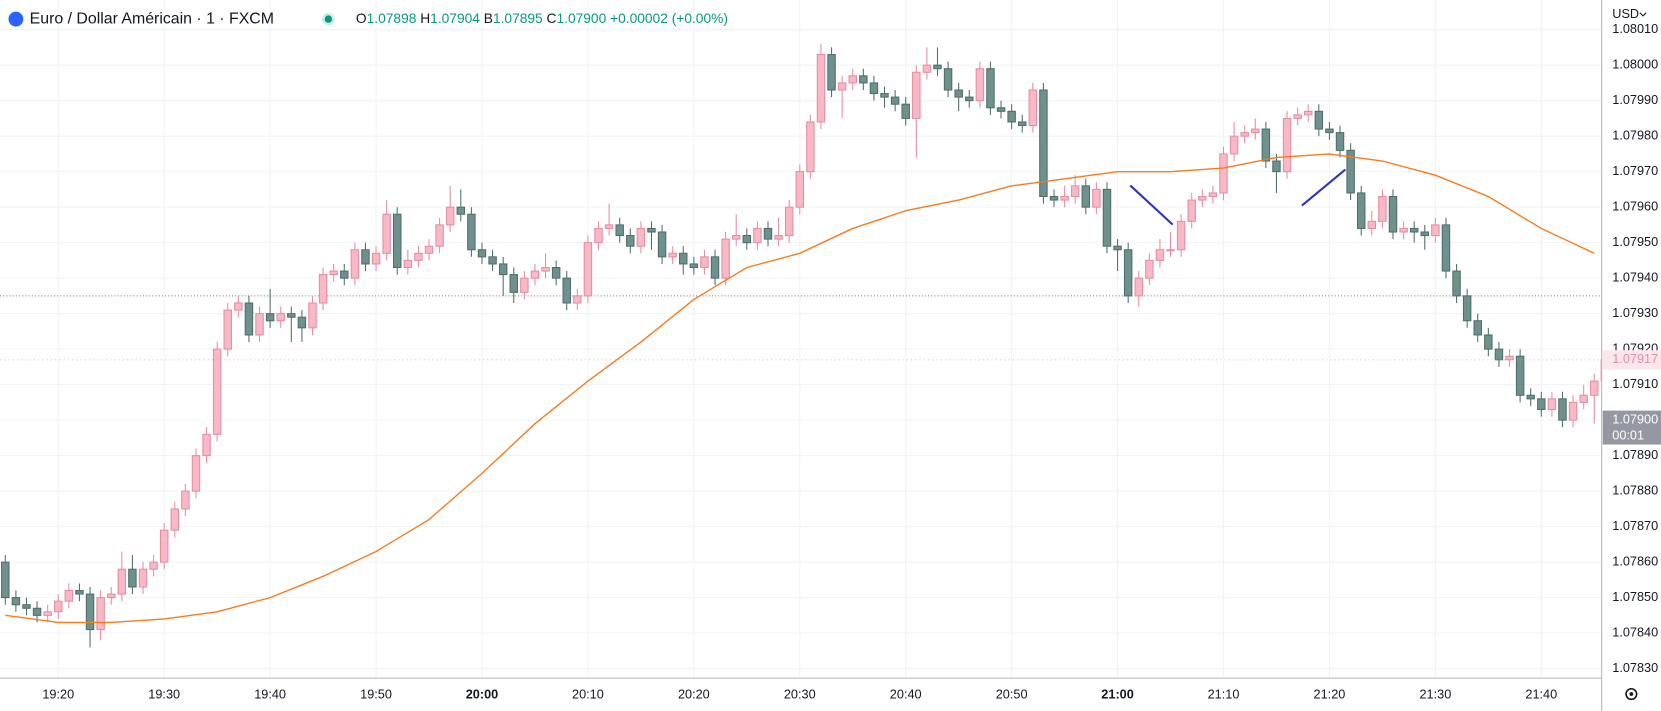 The width and height of the screenshot is (1661, 711). Describe the element at coordinates (1435, 693) in the screenshot. I see `x-tick-label: 21:30` at that location.